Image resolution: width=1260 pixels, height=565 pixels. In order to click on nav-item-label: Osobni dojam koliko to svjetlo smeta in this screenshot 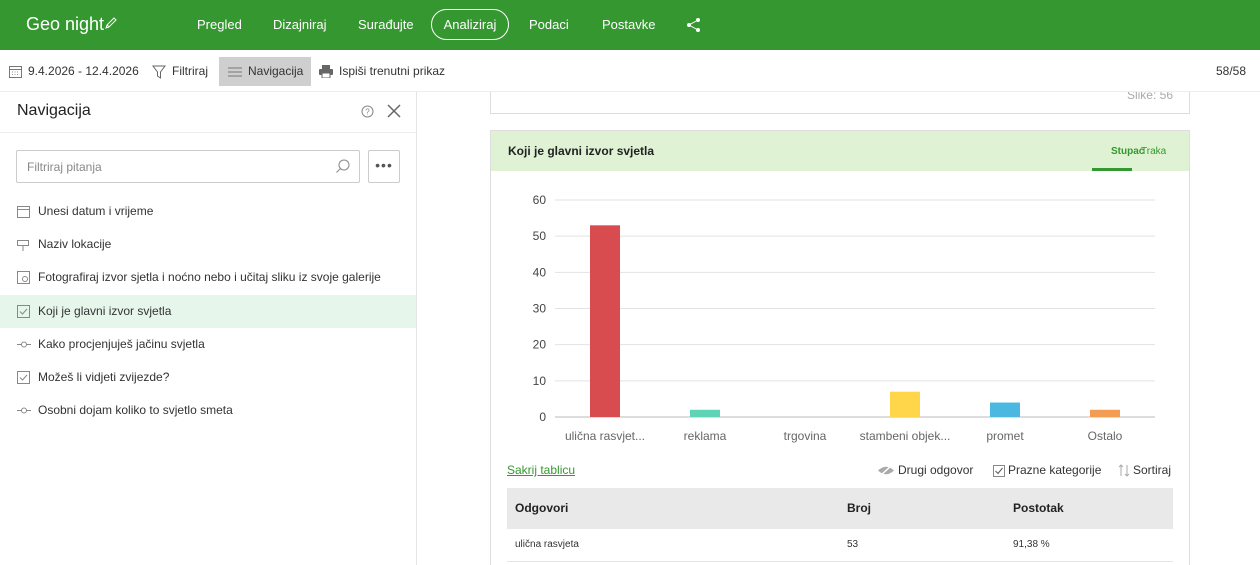, I will do `click(135, 410)`.